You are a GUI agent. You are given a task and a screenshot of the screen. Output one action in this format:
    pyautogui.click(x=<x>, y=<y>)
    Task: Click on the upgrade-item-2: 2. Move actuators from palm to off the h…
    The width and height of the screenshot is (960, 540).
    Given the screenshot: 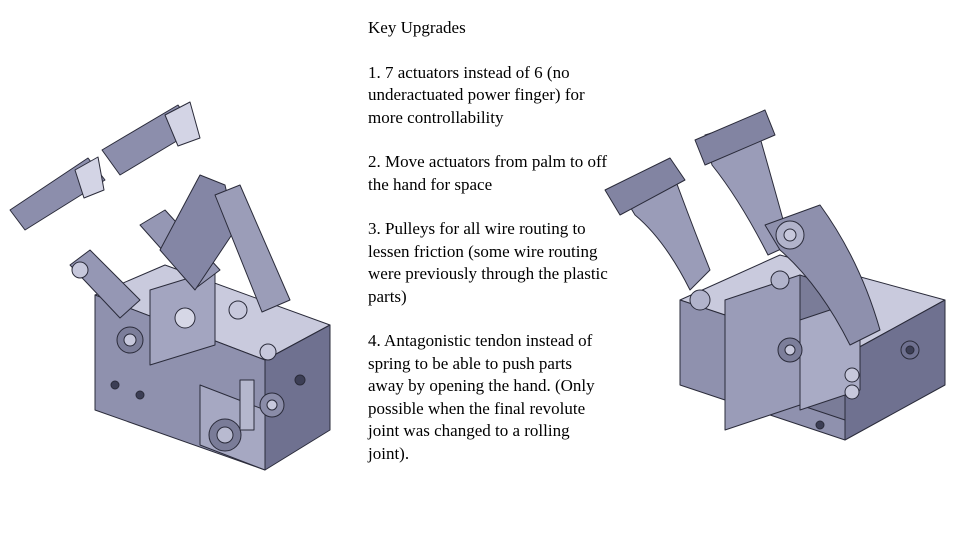 What is the action you would take?
    pyautogui.click(x=488, y=173)
    